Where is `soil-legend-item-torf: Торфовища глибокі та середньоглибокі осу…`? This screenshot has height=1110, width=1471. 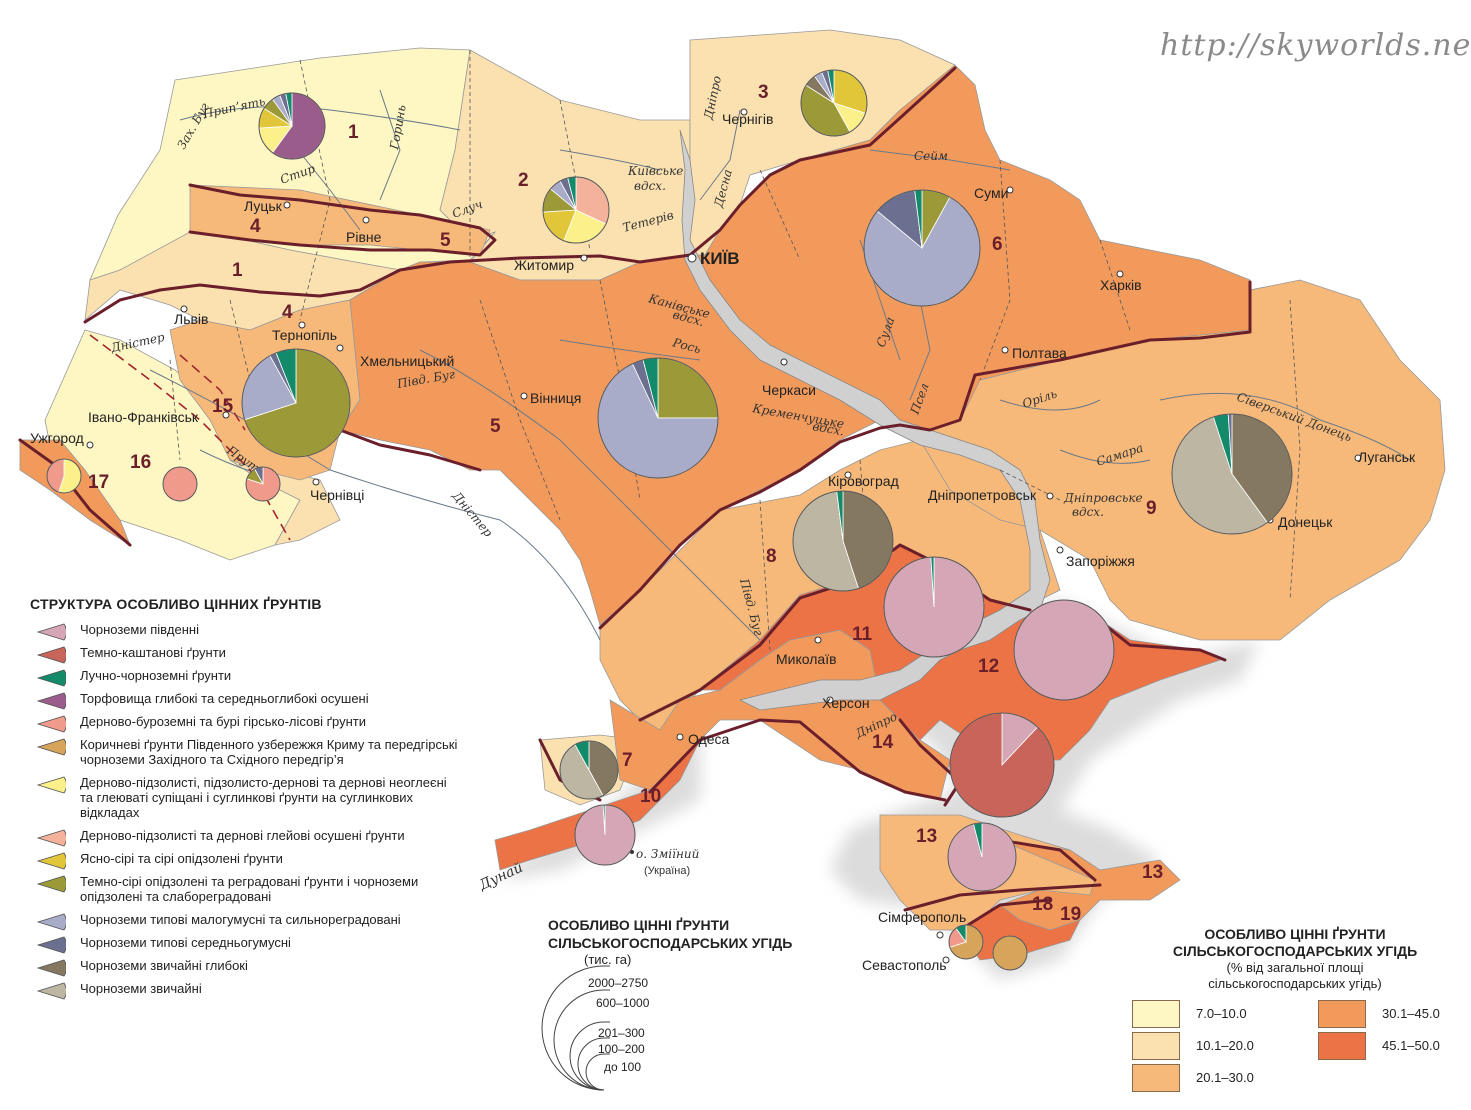
soil-legend-item-torf: Торфовища глибокі та середньоглибокі осу… is located at coordinates (245, 700).